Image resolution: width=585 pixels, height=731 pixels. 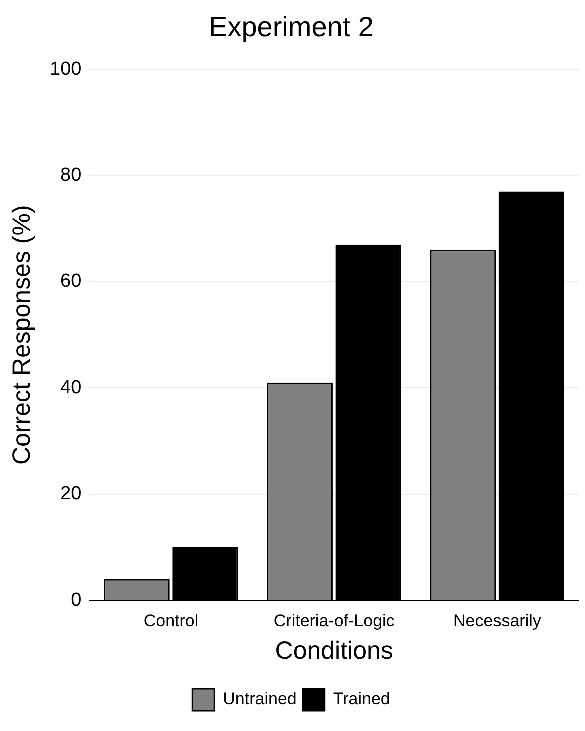 I want to click on y-tick-label: 80, so click(x=71, y=175).